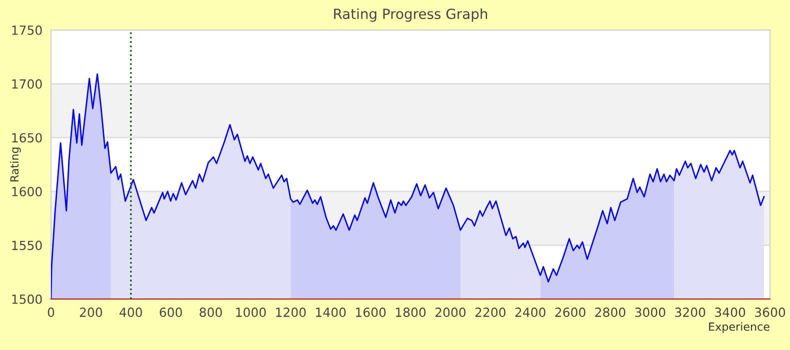 This screenshot has height=350, width=790. Describe the element at coordinates (770, 313) in the screenshot. I see `x-tick-label: 3600` at that location.